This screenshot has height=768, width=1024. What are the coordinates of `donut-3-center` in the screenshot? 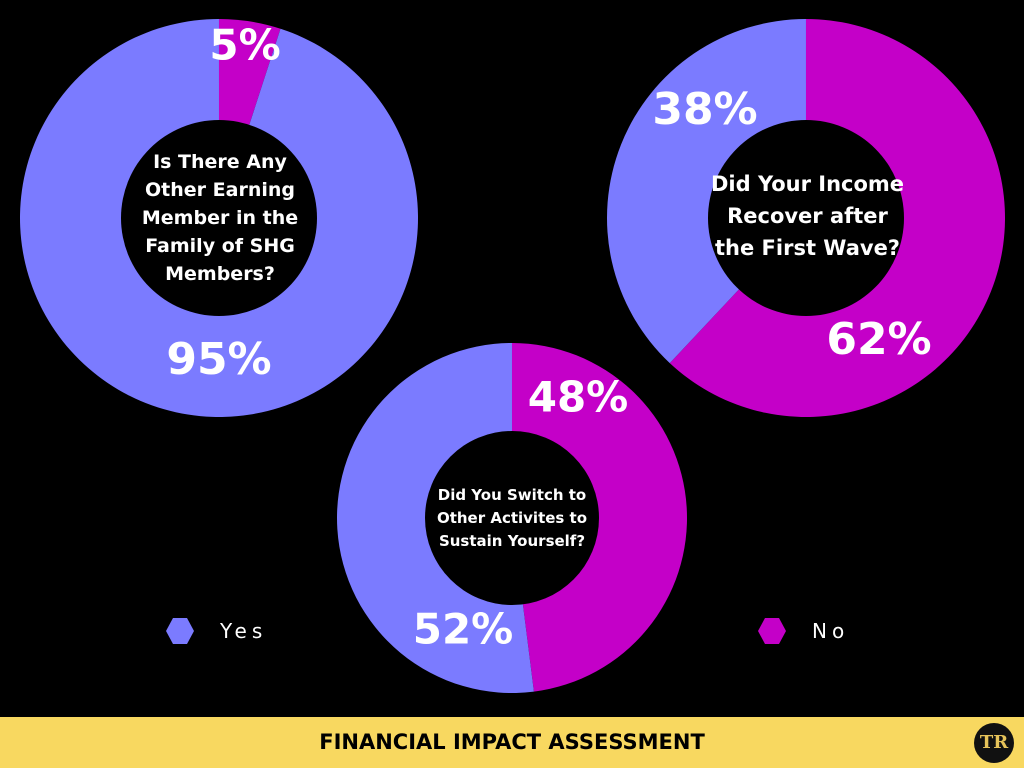 It's located at (512, 518).